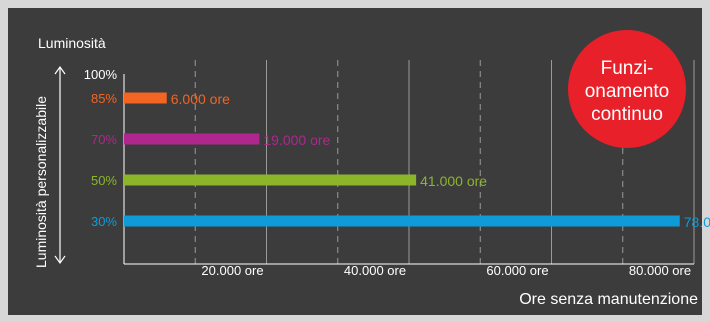 The height and width of the screenshot is (322, 710). Describe the element at coordinates (697, 222) in the screenshot. I see `bar-value-label: 78.000 ore` at that location.